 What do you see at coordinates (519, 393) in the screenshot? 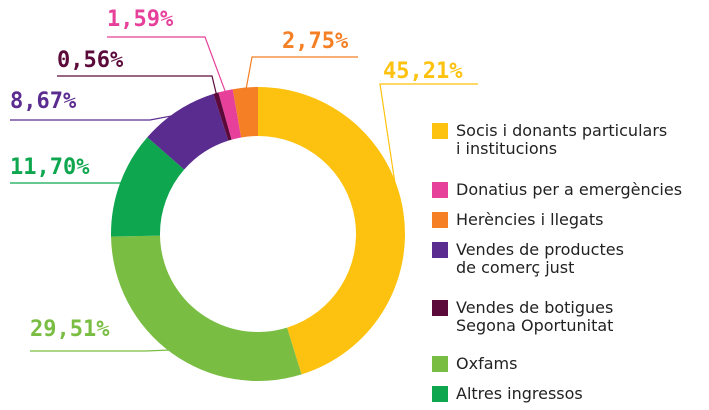
I see `legend-label: Altres ingressos` at bounding box center [519, 393].